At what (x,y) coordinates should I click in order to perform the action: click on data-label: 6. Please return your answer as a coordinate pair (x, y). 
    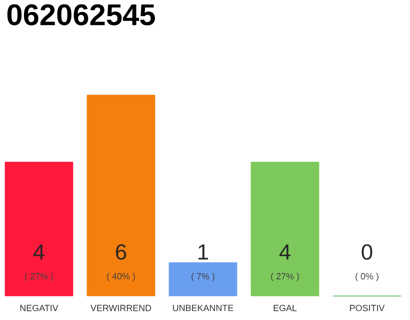
    Looking at the image, I should click on (121, 252).